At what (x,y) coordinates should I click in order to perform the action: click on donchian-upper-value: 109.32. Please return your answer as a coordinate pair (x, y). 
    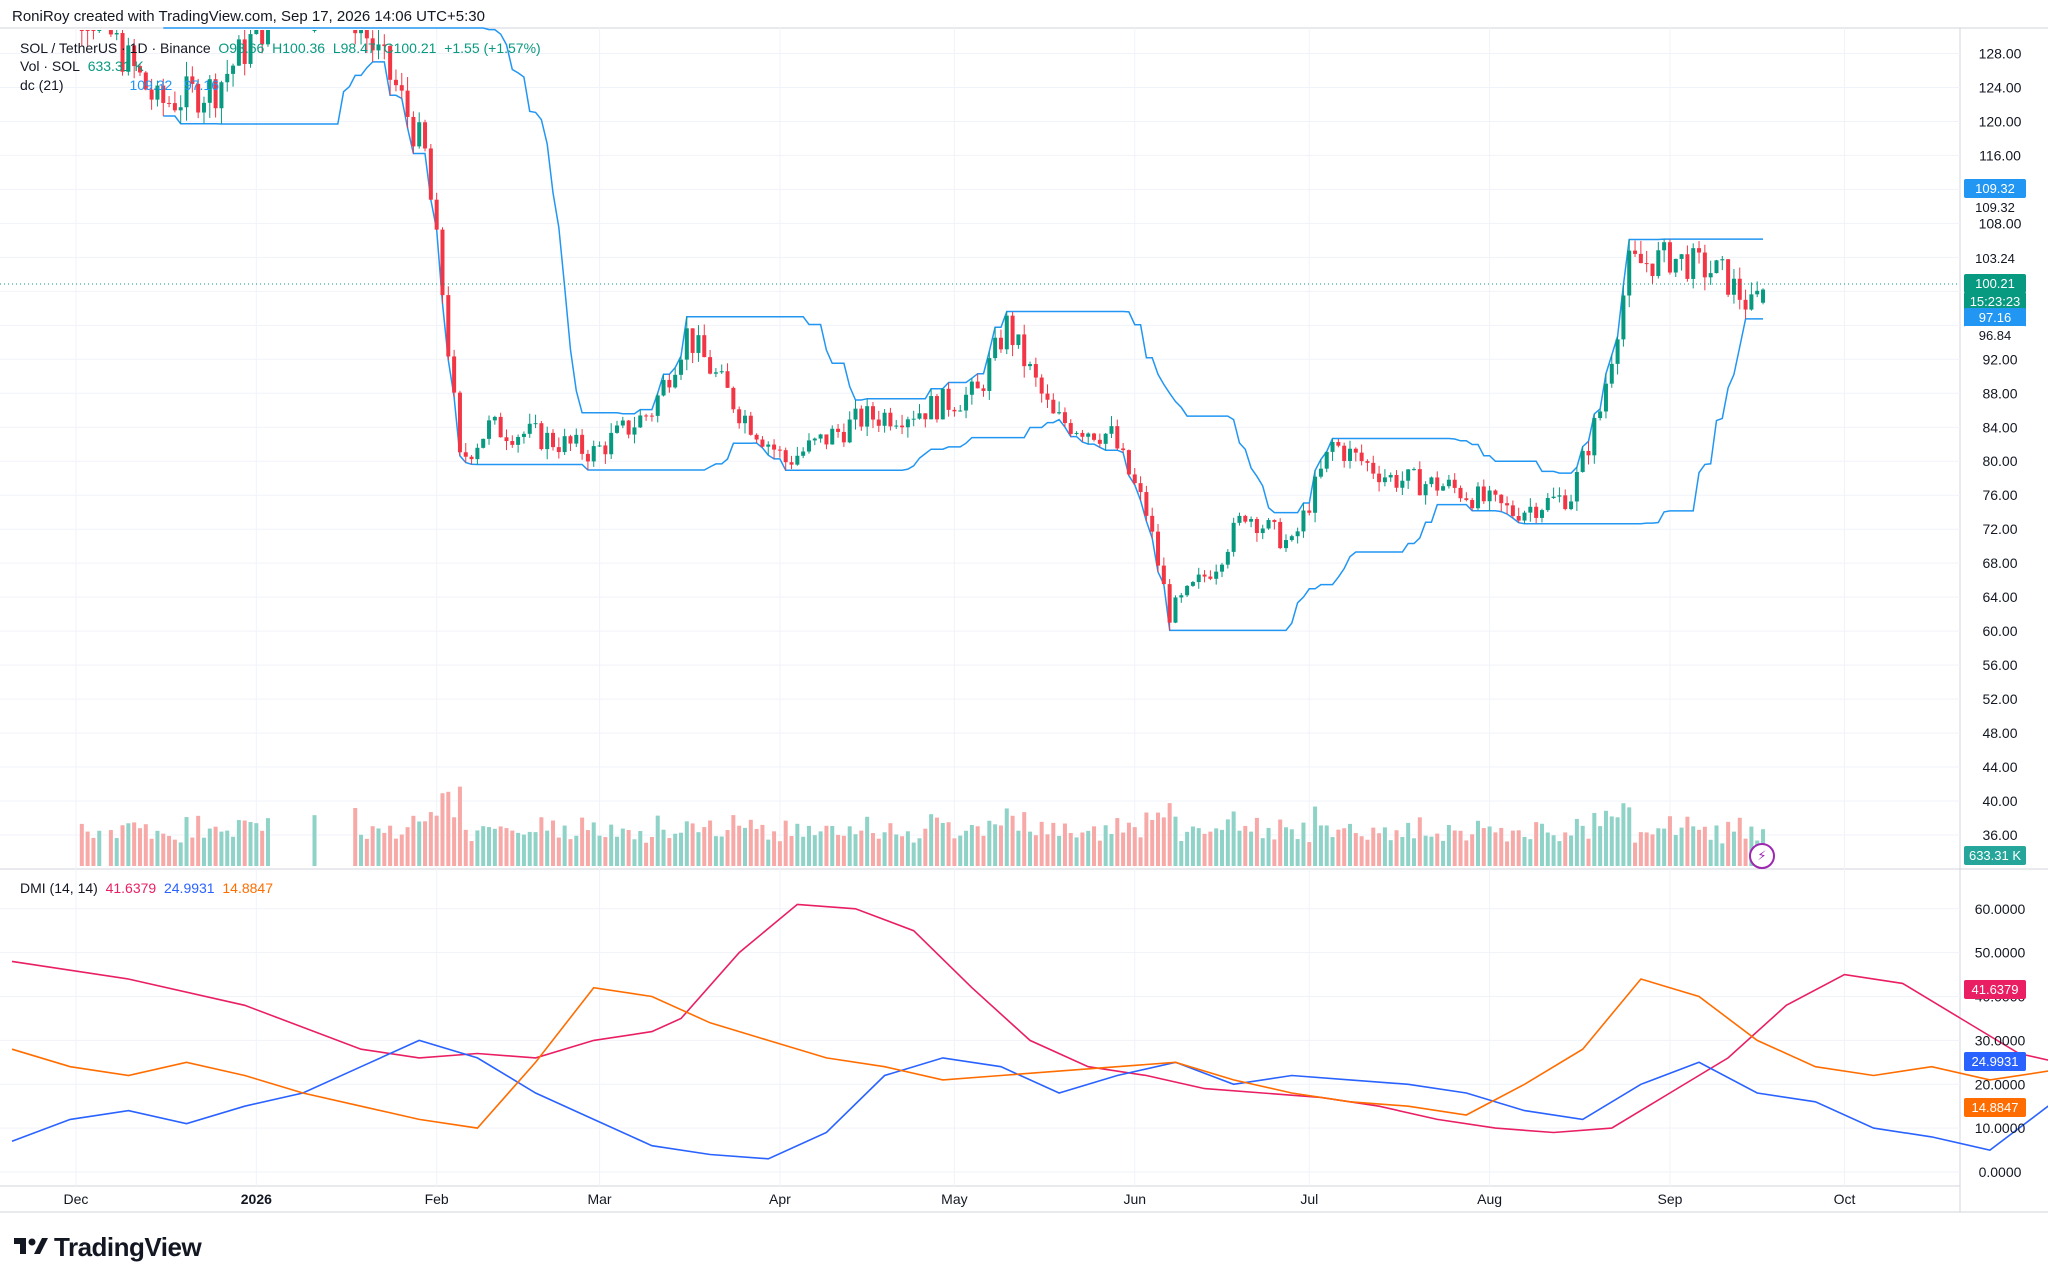
    Looking at the image, I should click on (151, 85).